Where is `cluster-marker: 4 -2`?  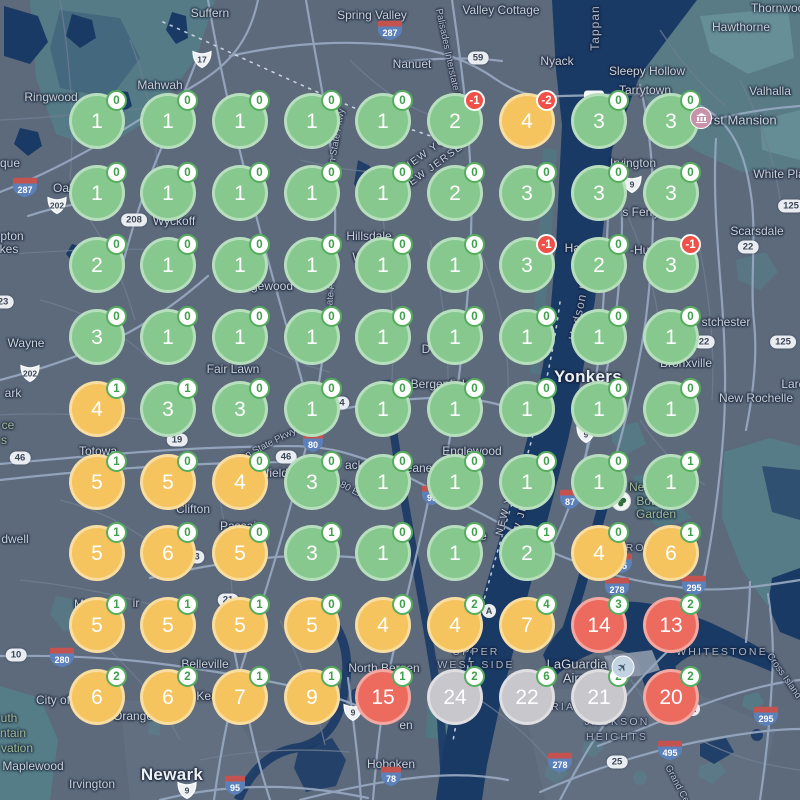
cluster-marker: 4 -2 is located at coordinates (528, 119).